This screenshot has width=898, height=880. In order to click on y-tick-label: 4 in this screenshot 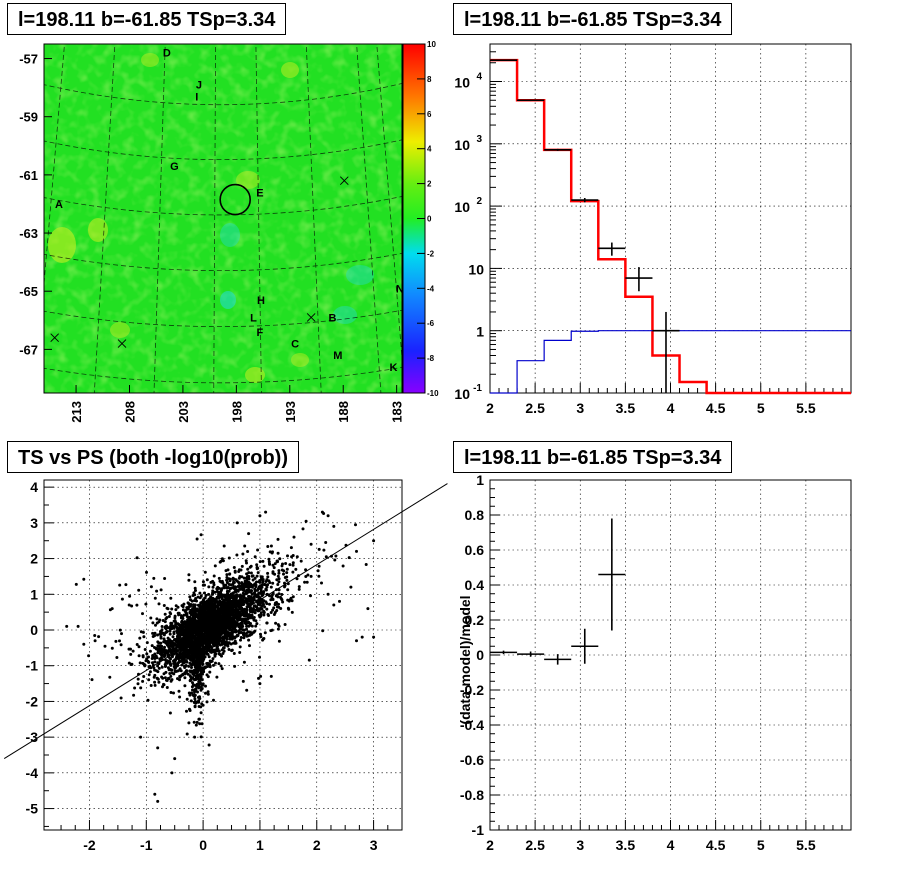, I will do `click(34, 487)`.